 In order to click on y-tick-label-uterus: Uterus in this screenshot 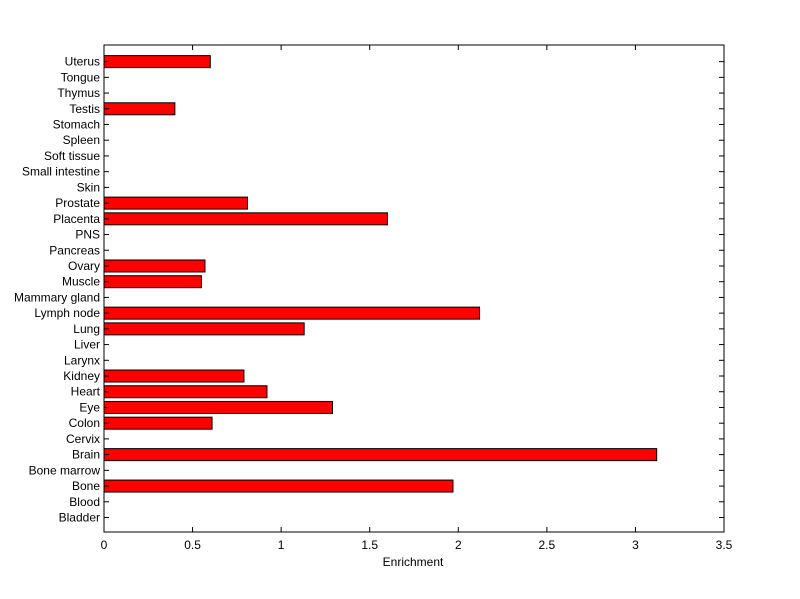, I will do `click(82, 62)`.